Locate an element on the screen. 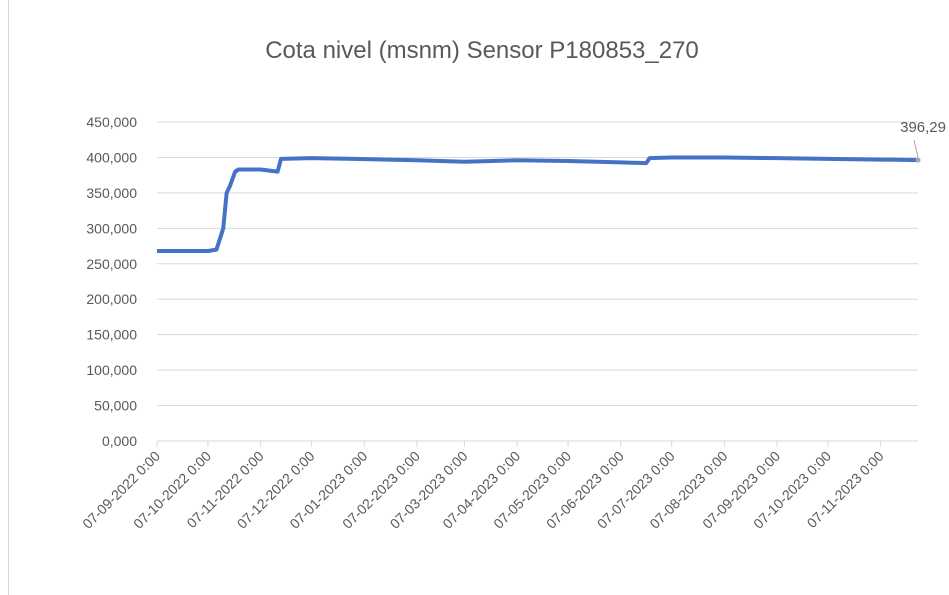  y-tick-label: 100,000 is located at coordinates (111, 370).